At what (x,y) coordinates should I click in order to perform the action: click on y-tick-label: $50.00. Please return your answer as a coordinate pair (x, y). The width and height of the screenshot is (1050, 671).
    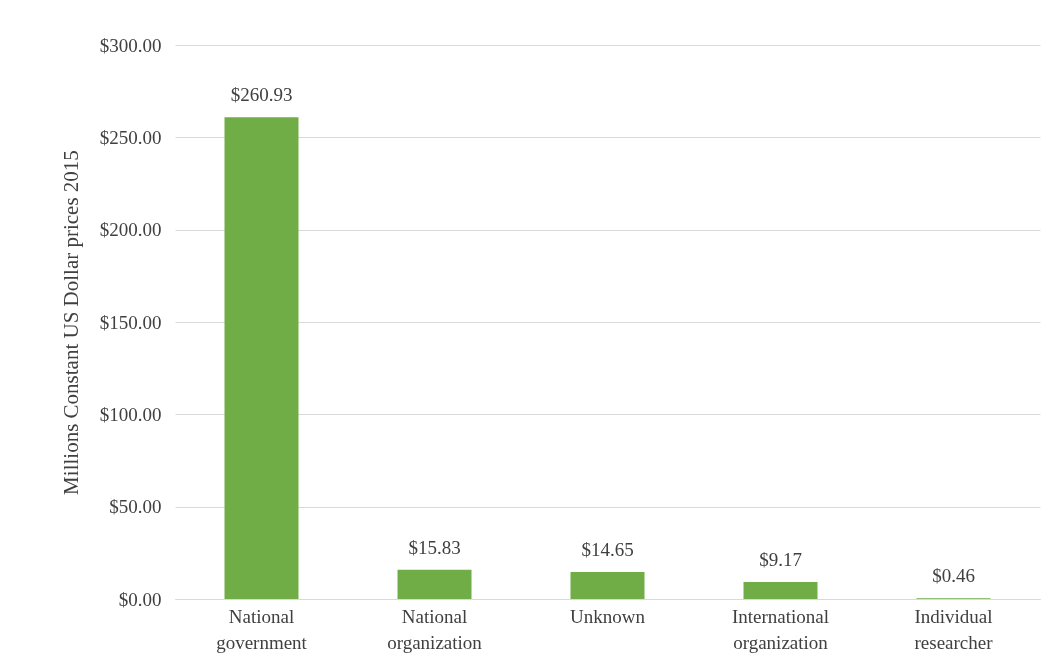
    Looking at the image, I should click on (135, 507).